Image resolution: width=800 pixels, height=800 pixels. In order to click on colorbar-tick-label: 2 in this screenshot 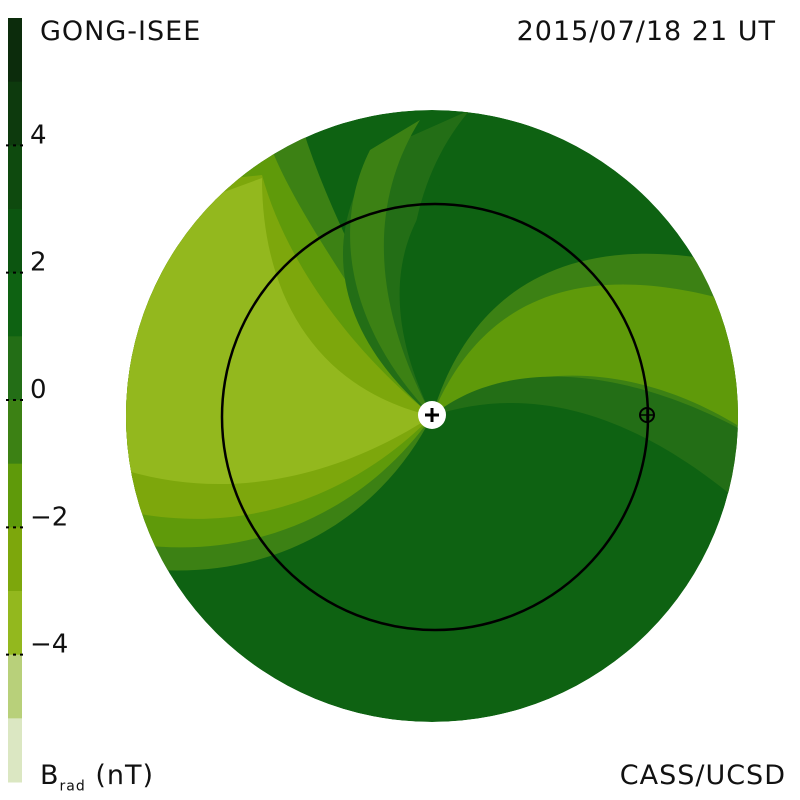, I will do `click(38, 263)`.